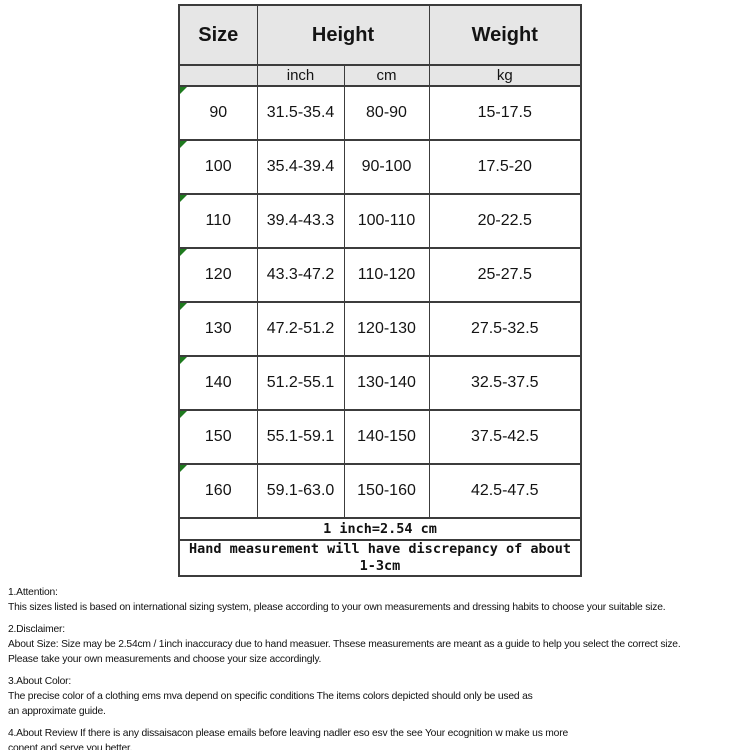 This screenshot has height=750, width=750. Describe the element at coordinates (505, 383) in the screenshot. I see `kg-value: 32.5-37.5` at that location.